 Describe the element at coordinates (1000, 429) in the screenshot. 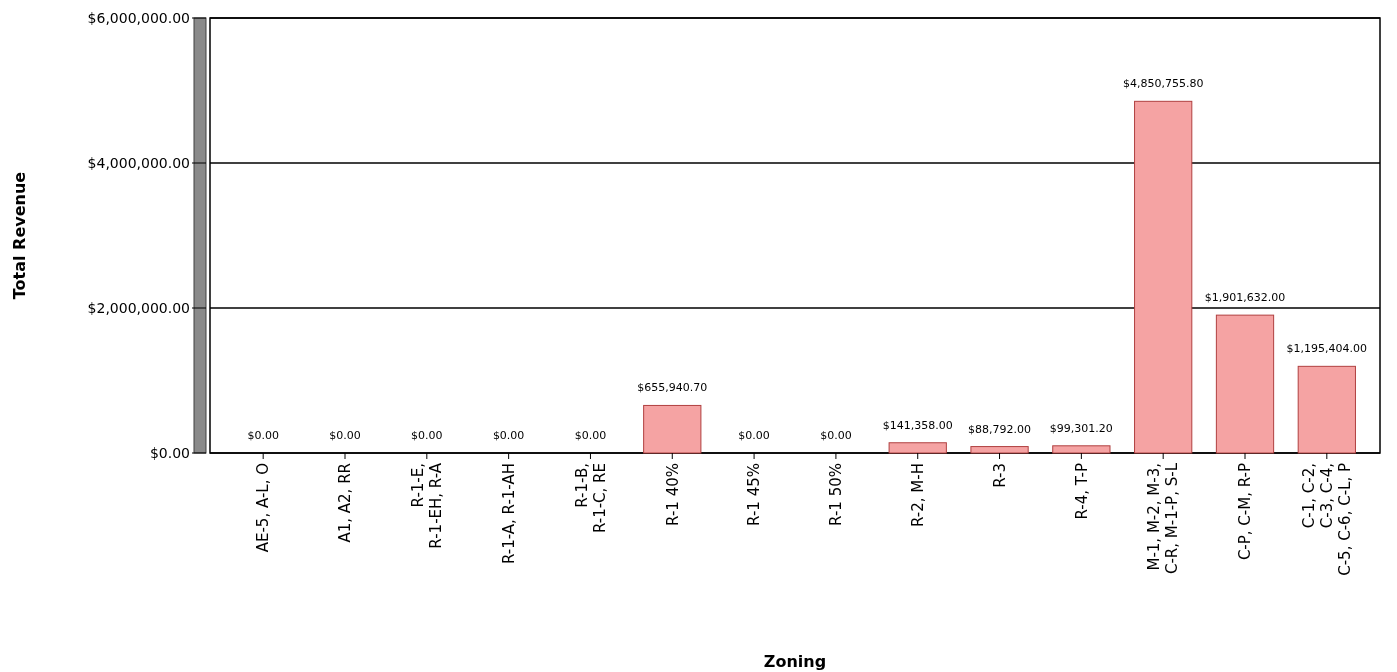

I see `data-label: $88,792.00` at that location.